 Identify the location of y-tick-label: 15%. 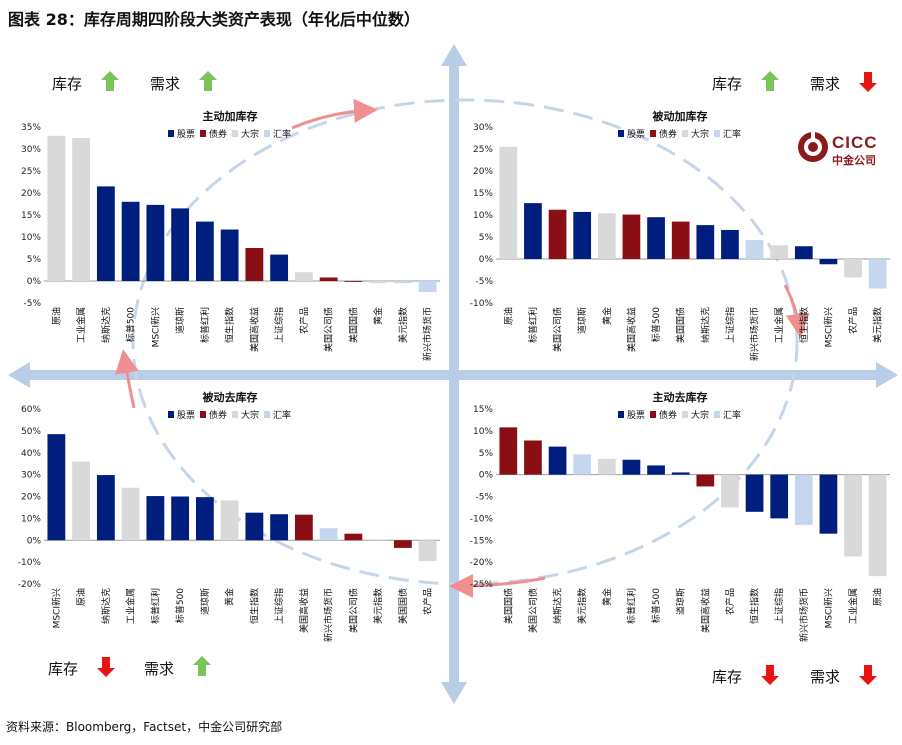
(31, 216).